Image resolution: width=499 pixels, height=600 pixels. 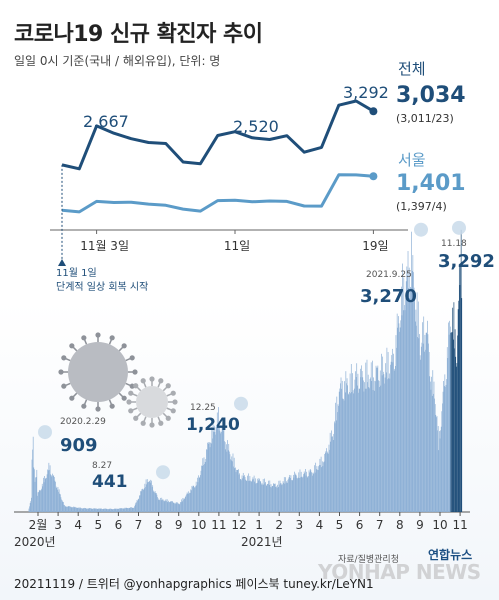 I want to click on series-total-end-dot, so click(x=373, y=111).